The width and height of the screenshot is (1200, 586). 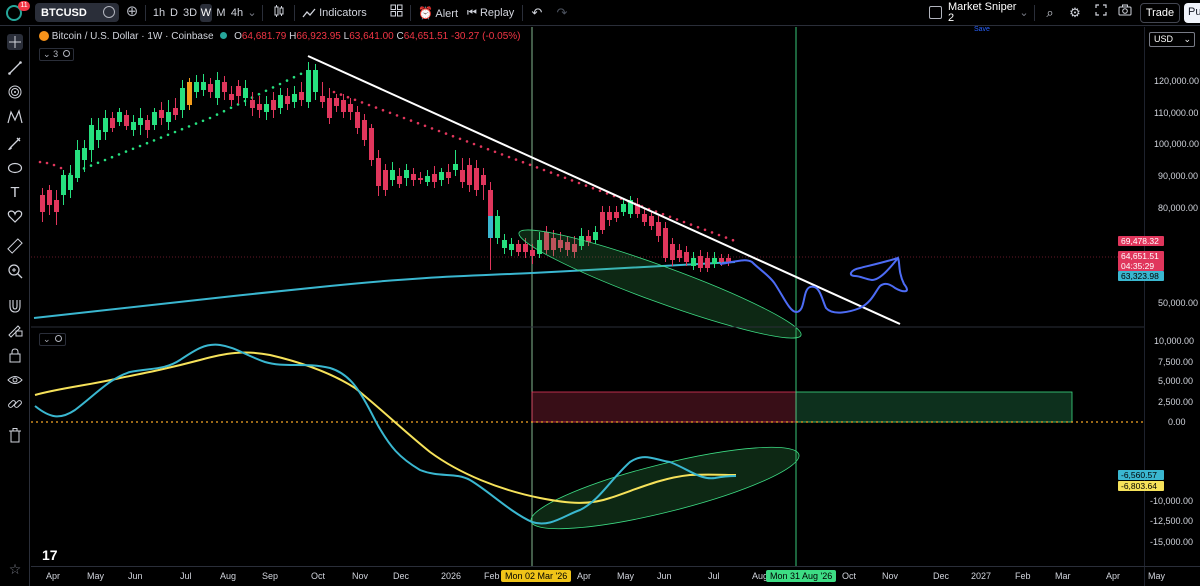 I want to click on last-price-tag: 64,651.51 04:35:29, so click(x=1141, y=261).